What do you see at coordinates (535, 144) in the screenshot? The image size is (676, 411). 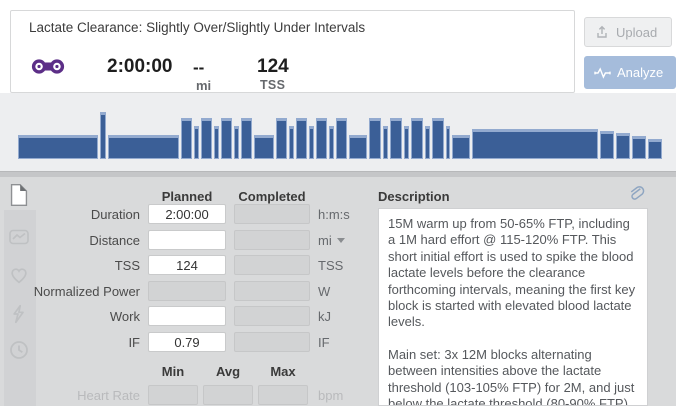 I see `profile-bar-steady` at bounding box center [535, 144].